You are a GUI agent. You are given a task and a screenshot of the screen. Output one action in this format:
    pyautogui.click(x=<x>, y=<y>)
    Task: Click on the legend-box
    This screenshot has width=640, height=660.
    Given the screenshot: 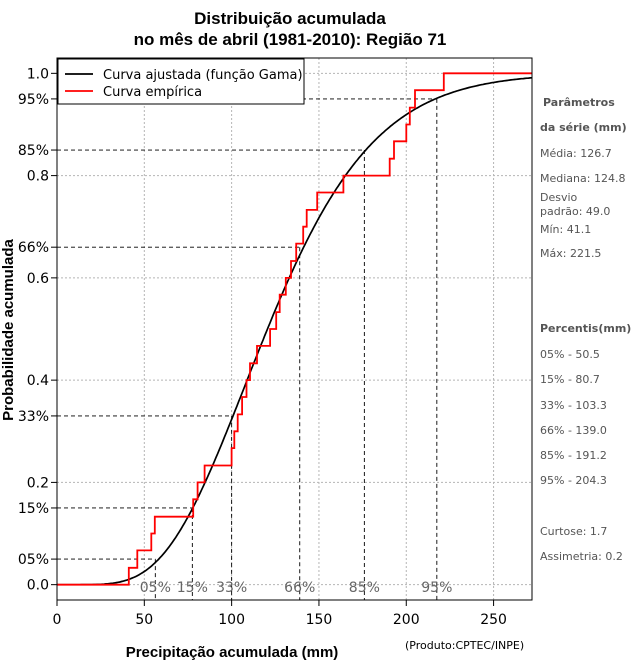 What is the action you would take?
    pyautogui.click(x=181, y=81)
    